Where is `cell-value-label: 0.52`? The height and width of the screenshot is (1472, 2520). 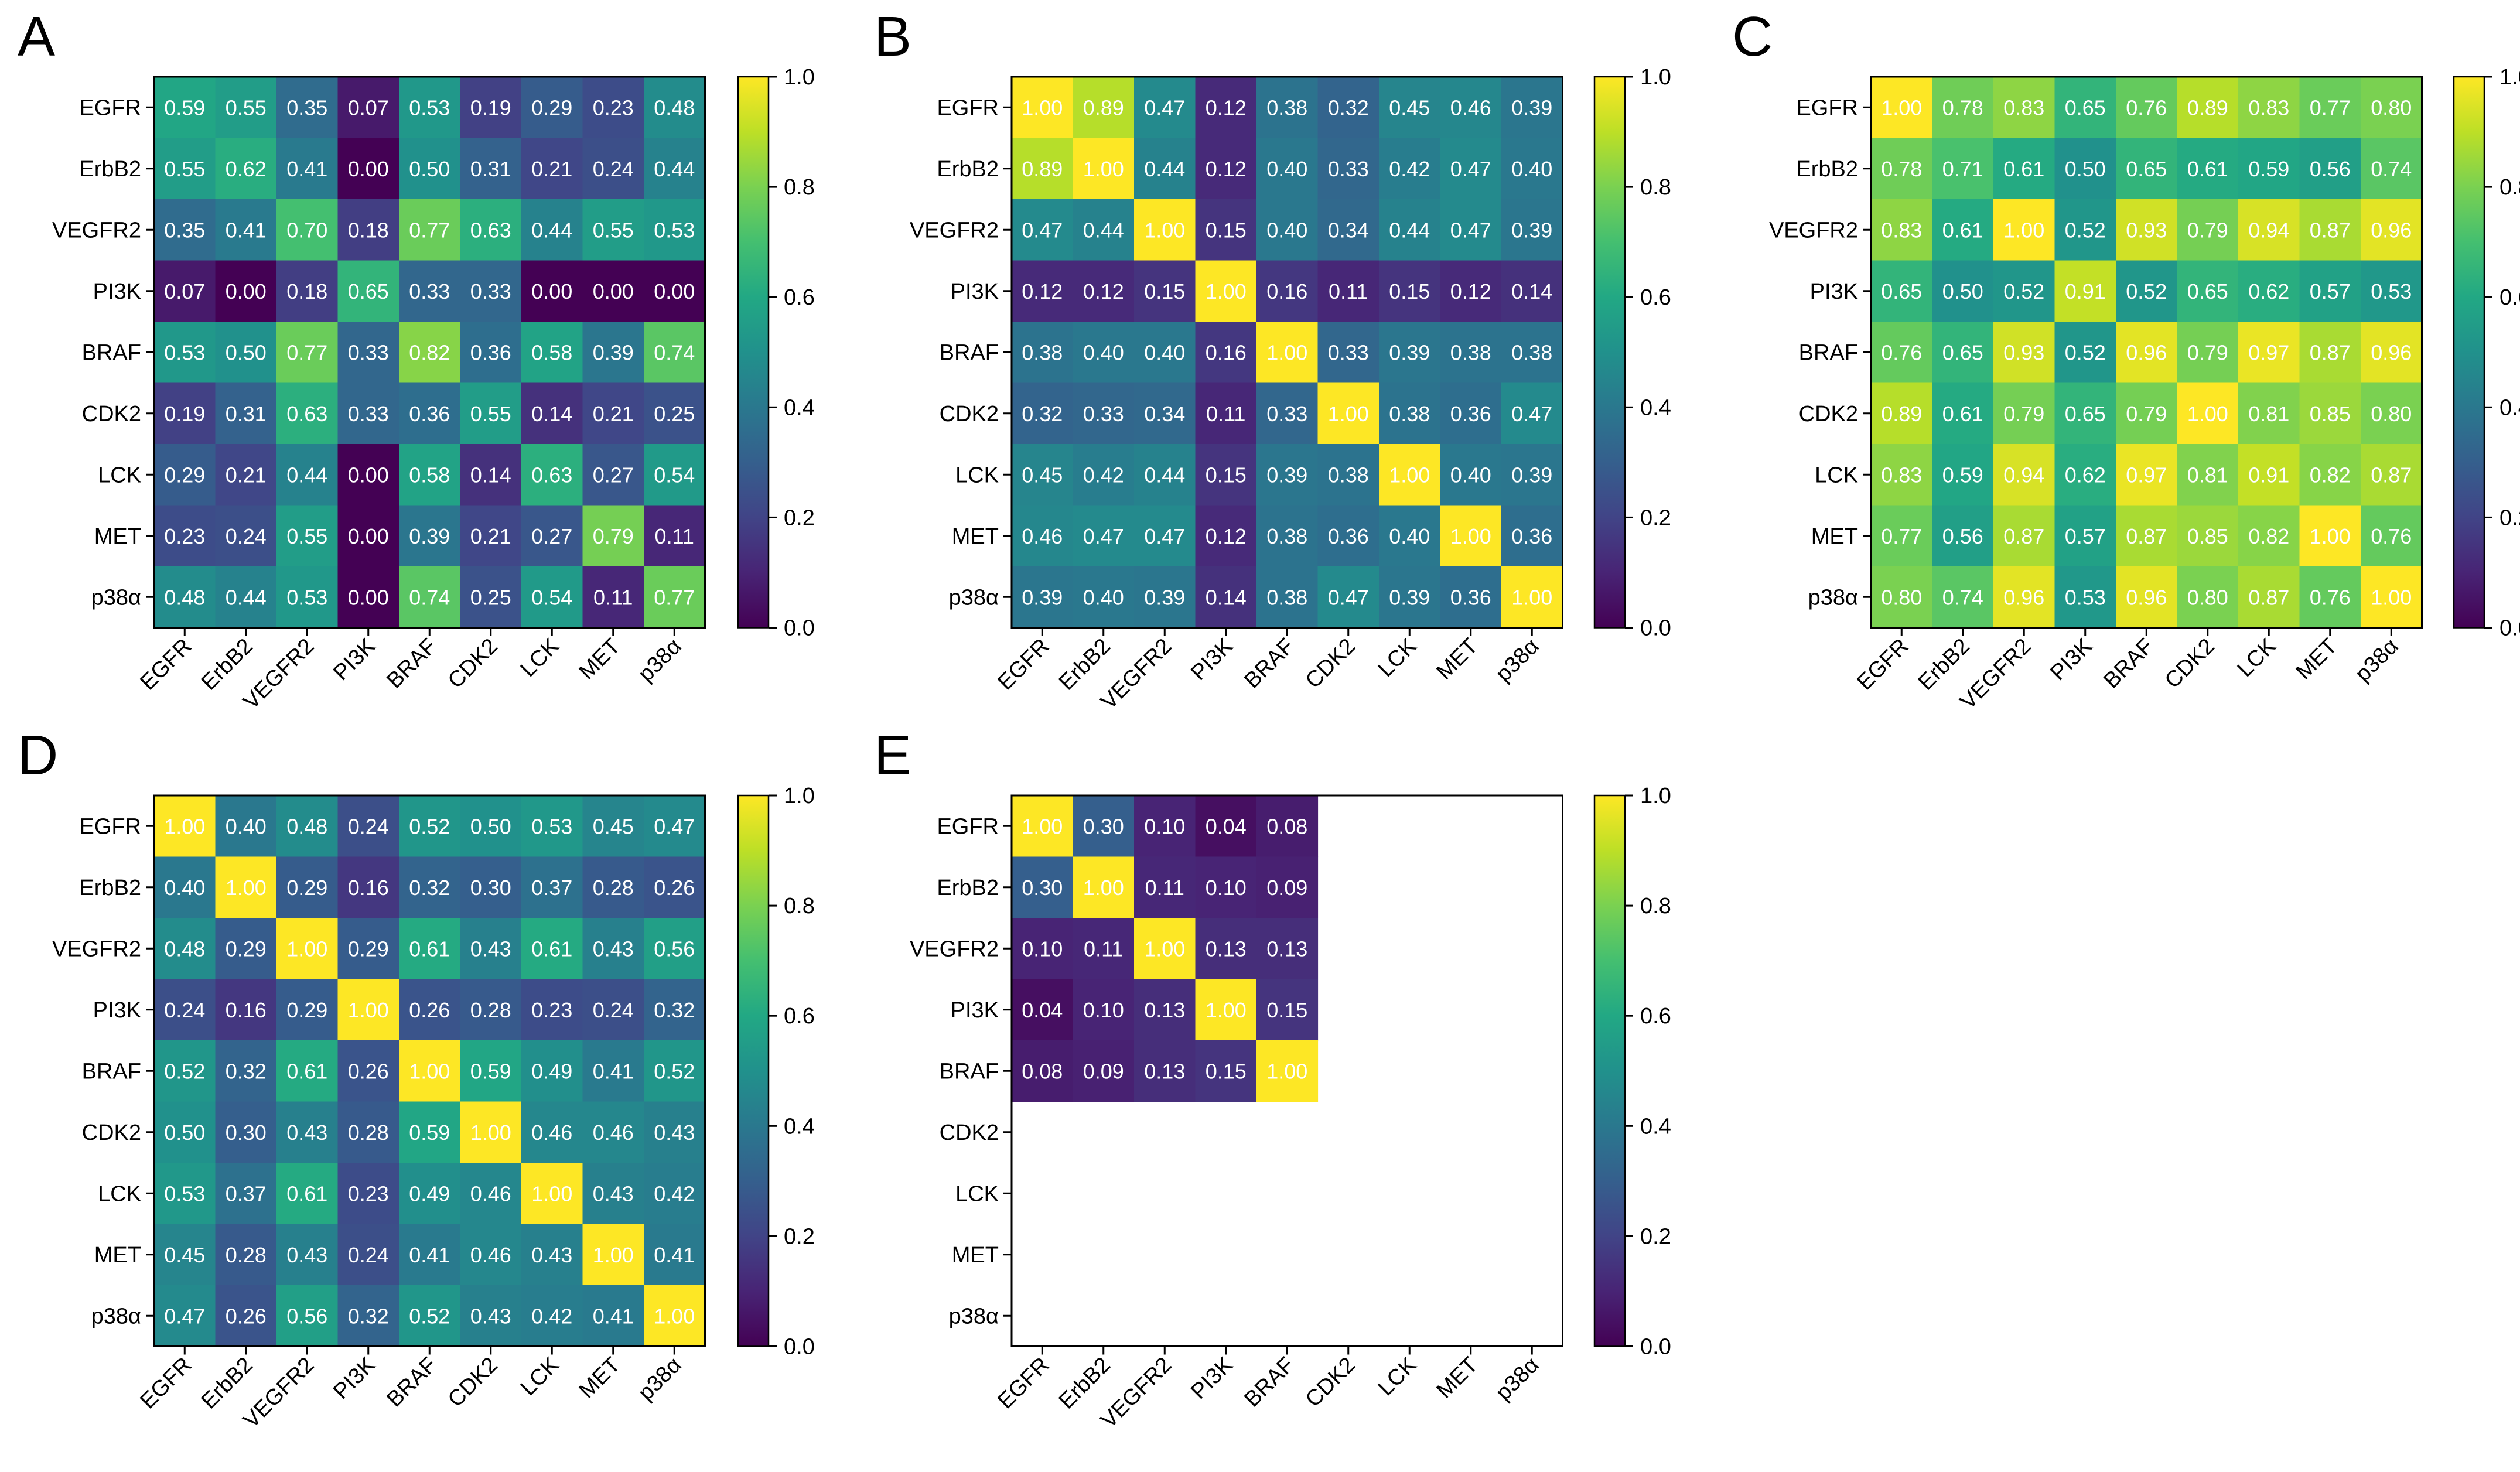
cell-value-label: 0.52 is located at coordinates (674, 1071).